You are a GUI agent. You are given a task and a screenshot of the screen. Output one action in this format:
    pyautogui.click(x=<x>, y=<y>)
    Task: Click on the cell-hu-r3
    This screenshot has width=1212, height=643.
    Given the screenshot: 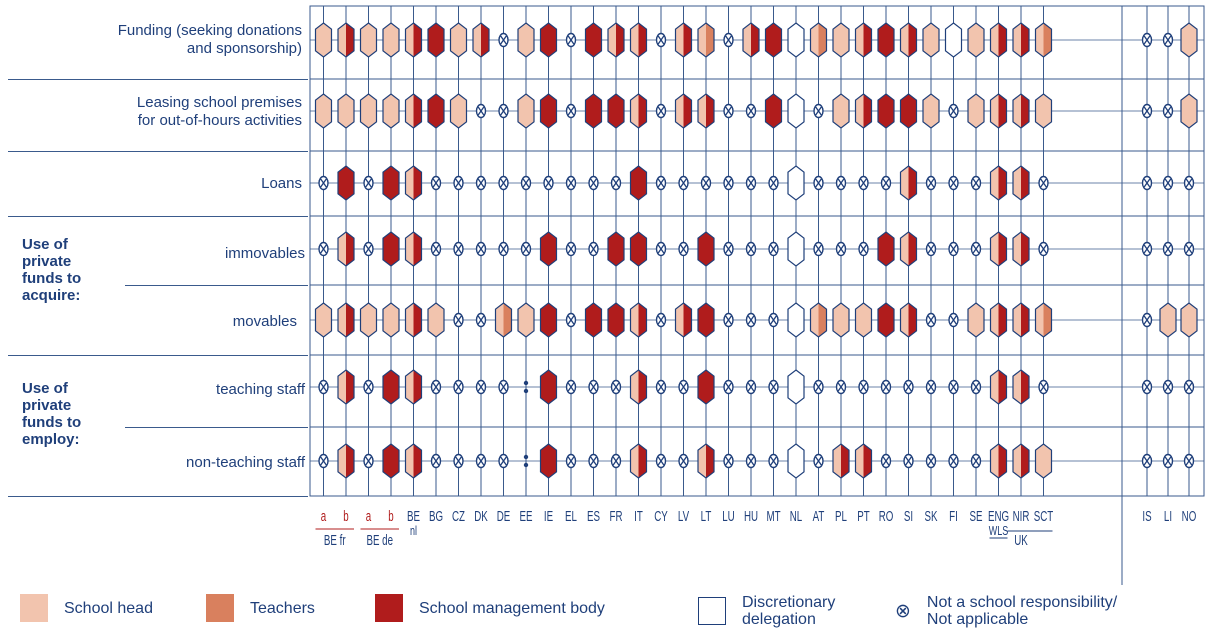 What is the action you would take?
    pyautogui.click(x=751, y=249)
    